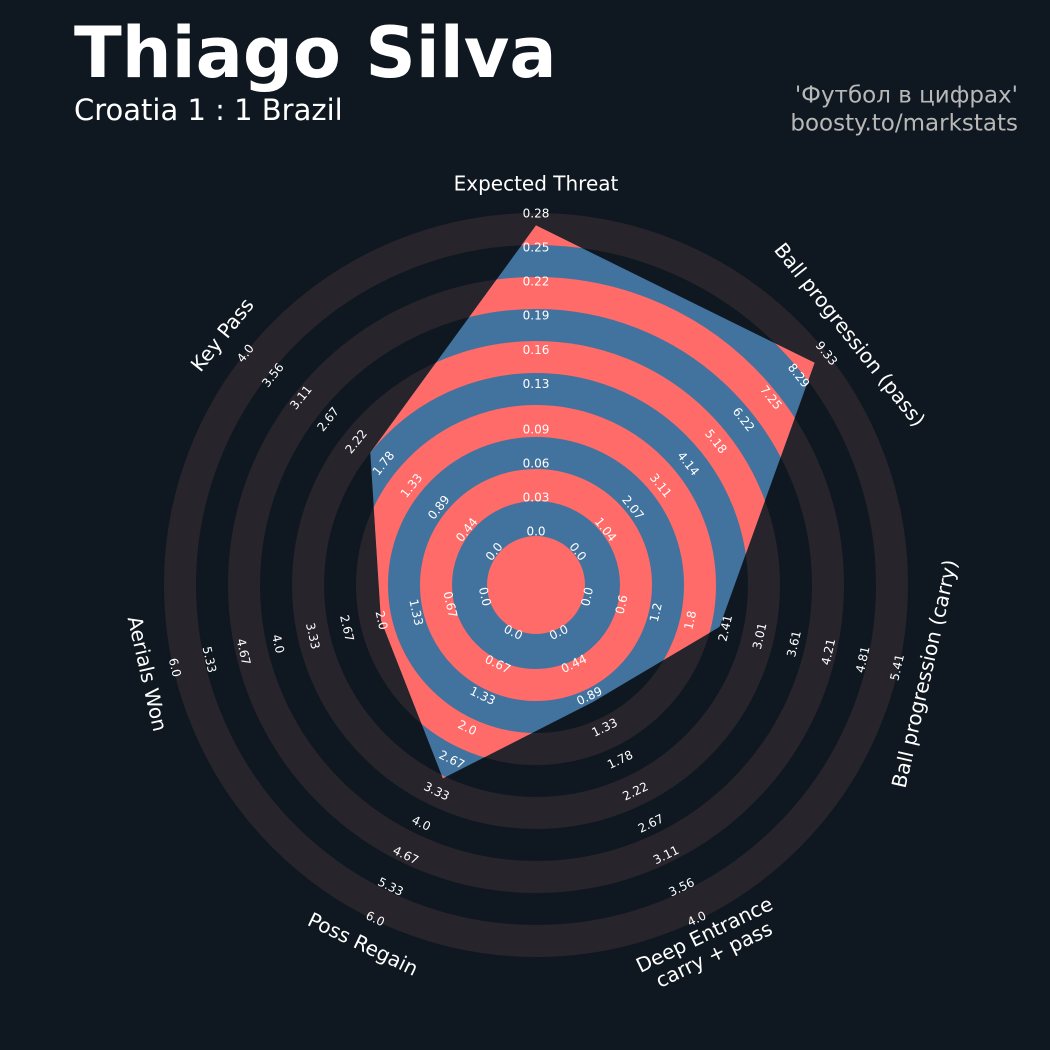 The height and width of the screenshot is (1050, 1050). I want to click on tick-label: 1.78, so click(620, 760).